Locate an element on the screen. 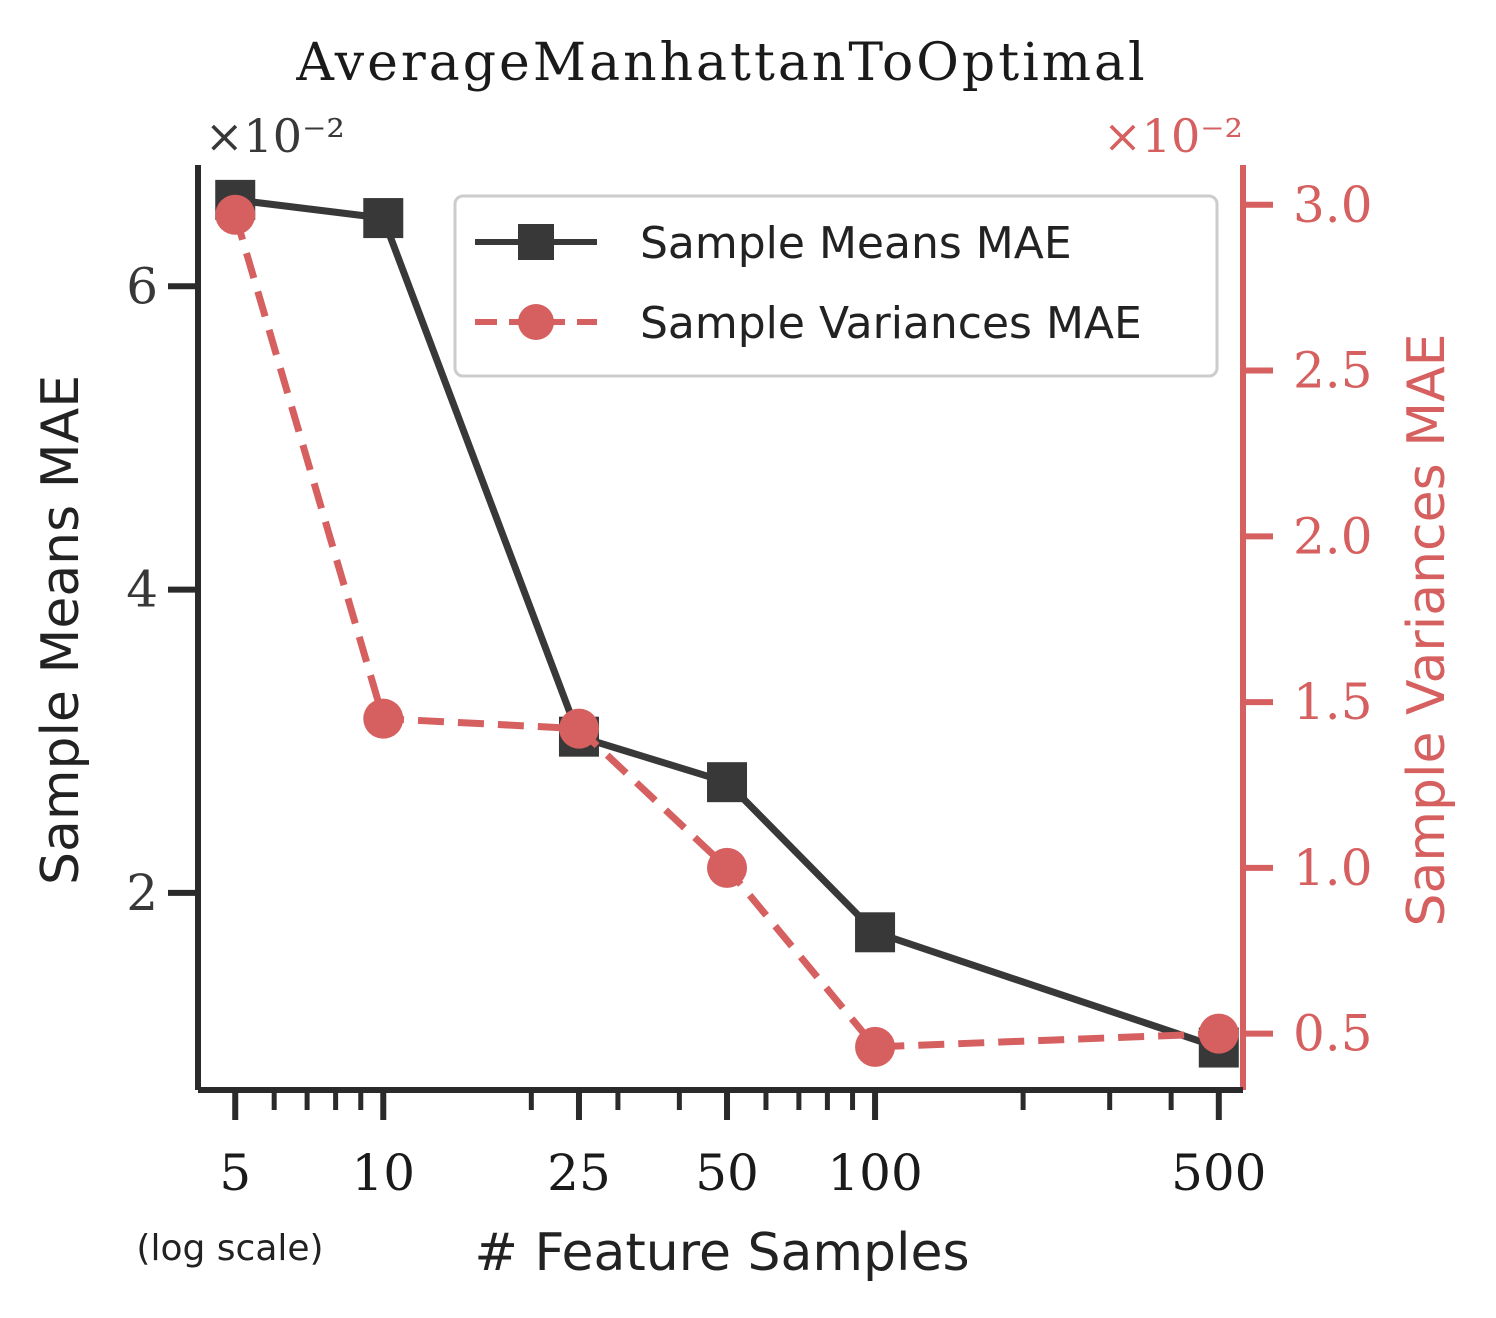 Image resolution: width=1496 pixels, height=1318 pixels. right-axis-tick-label: 3.0 is located at coordinates (1333, 205).